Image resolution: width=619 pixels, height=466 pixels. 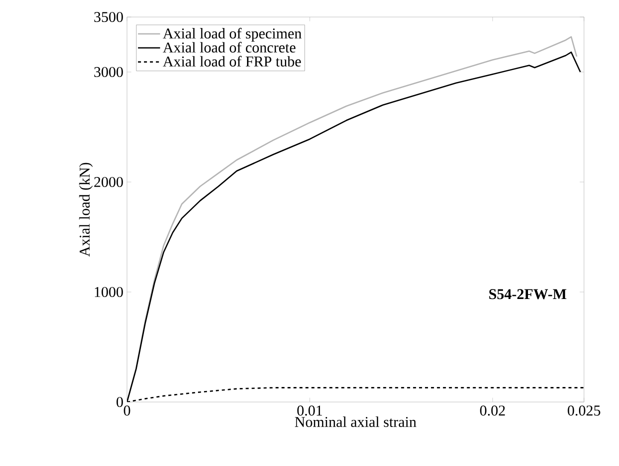 What do you see at coordinates (492, 411) in the screenshot?
I see `x-tick-label: 0.02` at bounding box center [492, 411].